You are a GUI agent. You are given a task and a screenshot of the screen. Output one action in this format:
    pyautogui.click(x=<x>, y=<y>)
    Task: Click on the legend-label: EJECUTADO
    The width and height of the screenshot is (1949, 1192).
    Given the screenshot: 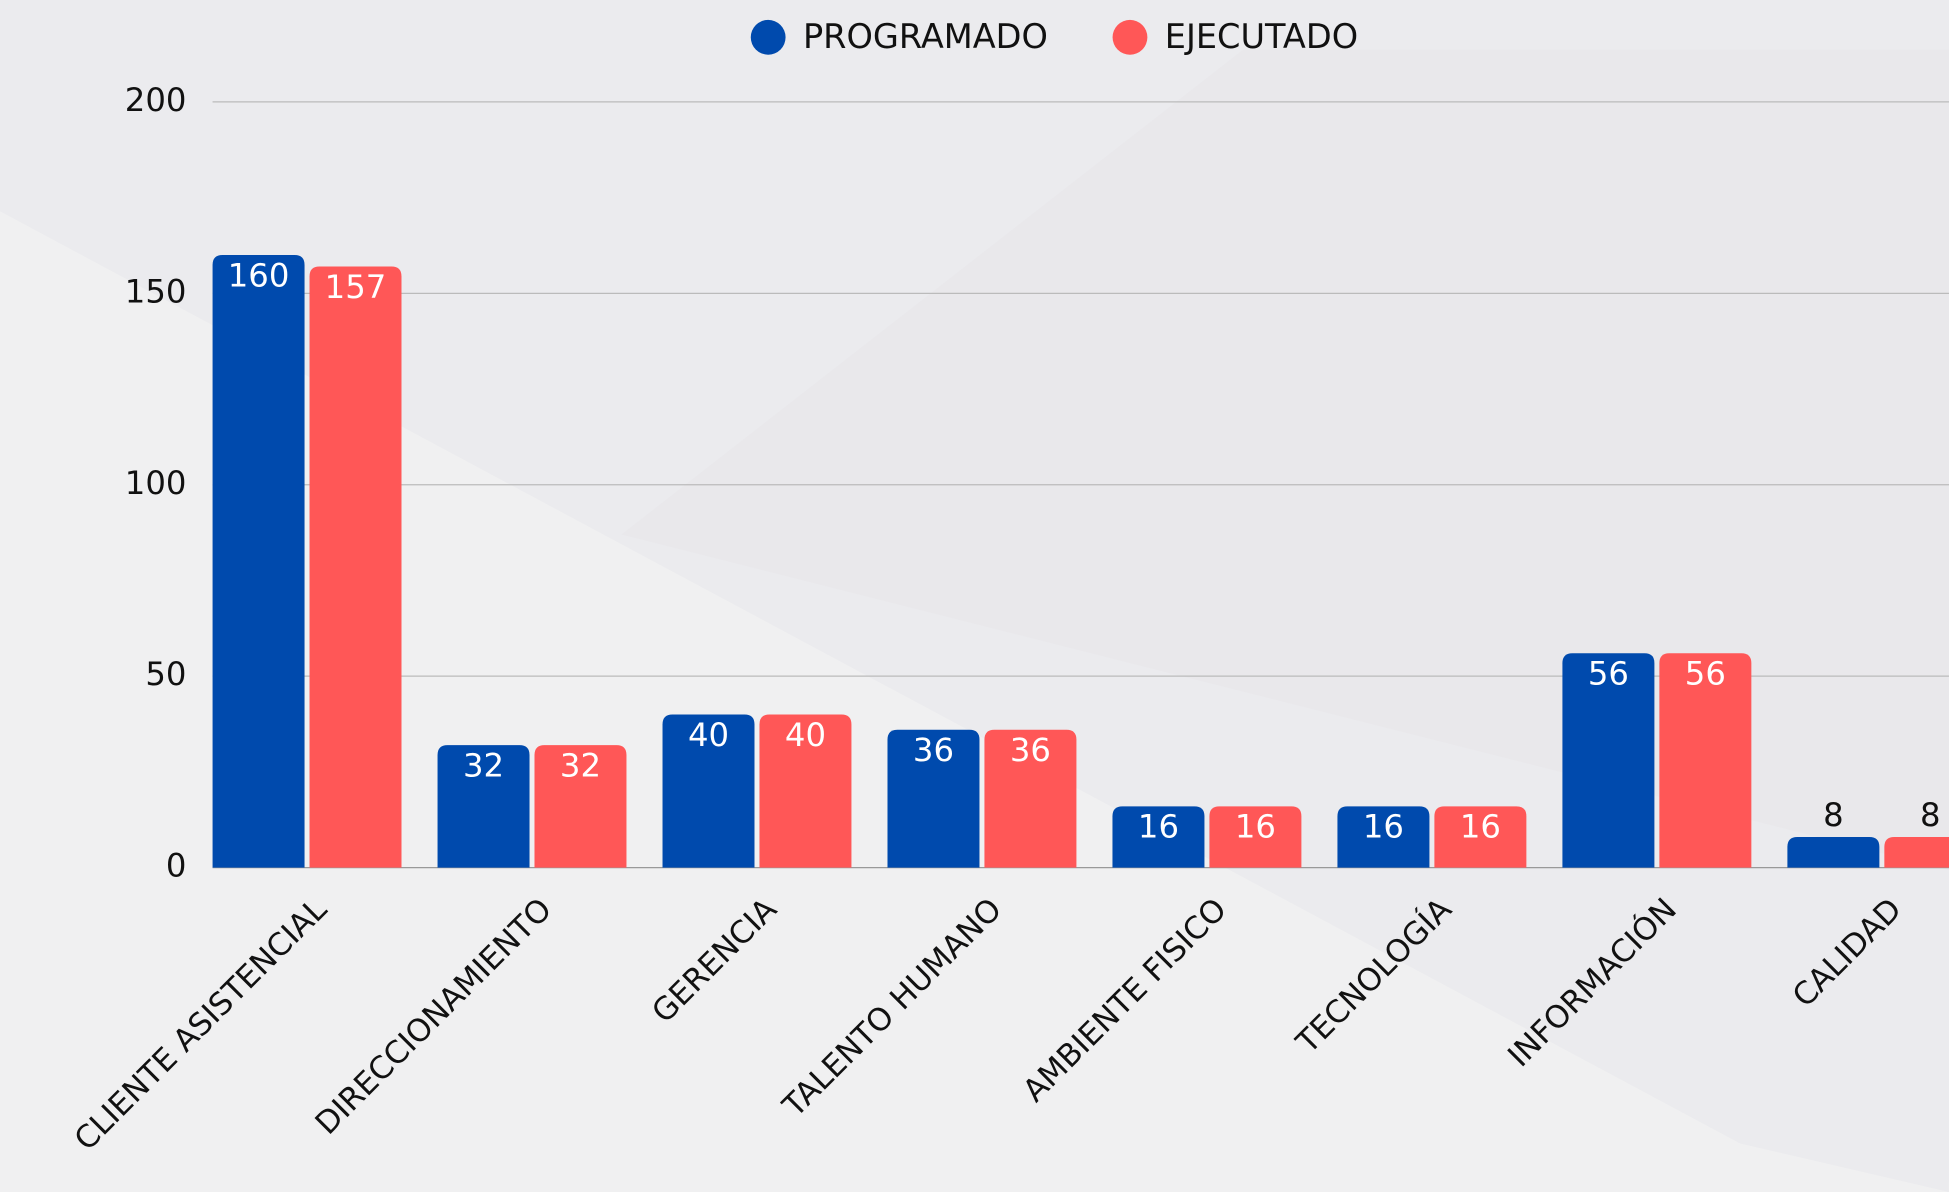 What is the action you would take?
    pyautogui.click(x=1261, y=36)
    